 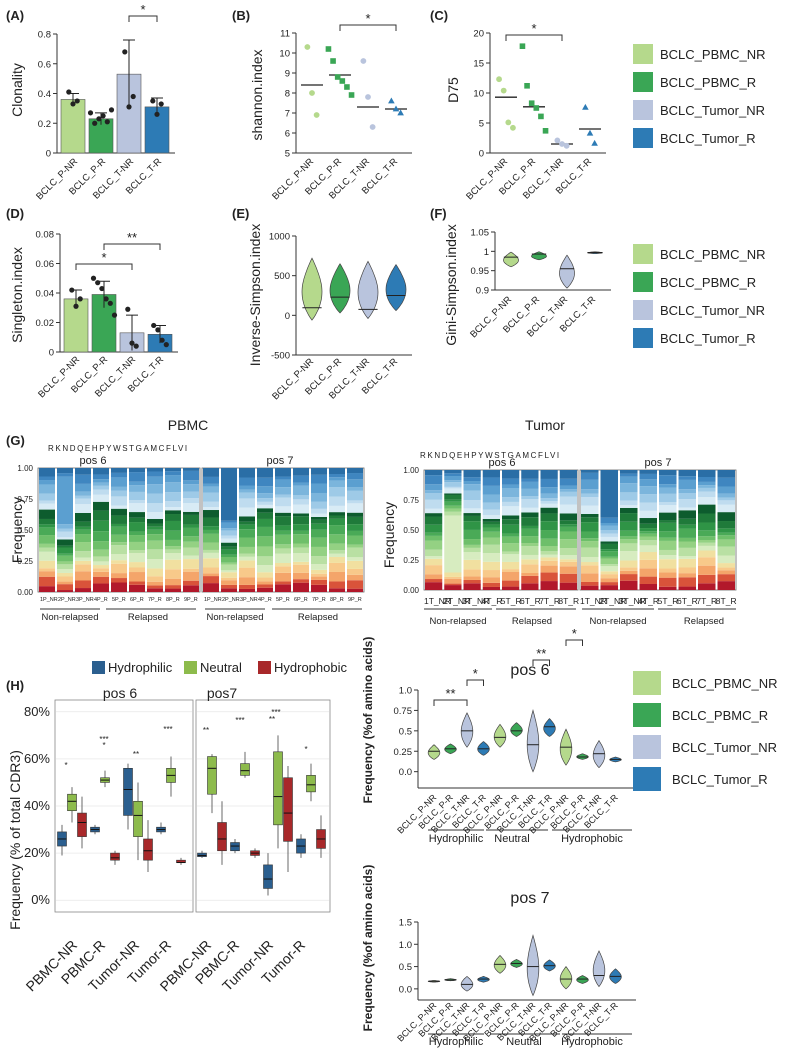 What do you see at coordinates (318, 617) in the screenshot?
I see `group-label-pbmc-pos7-r: Relapsed` at bounding box center [318, 617].